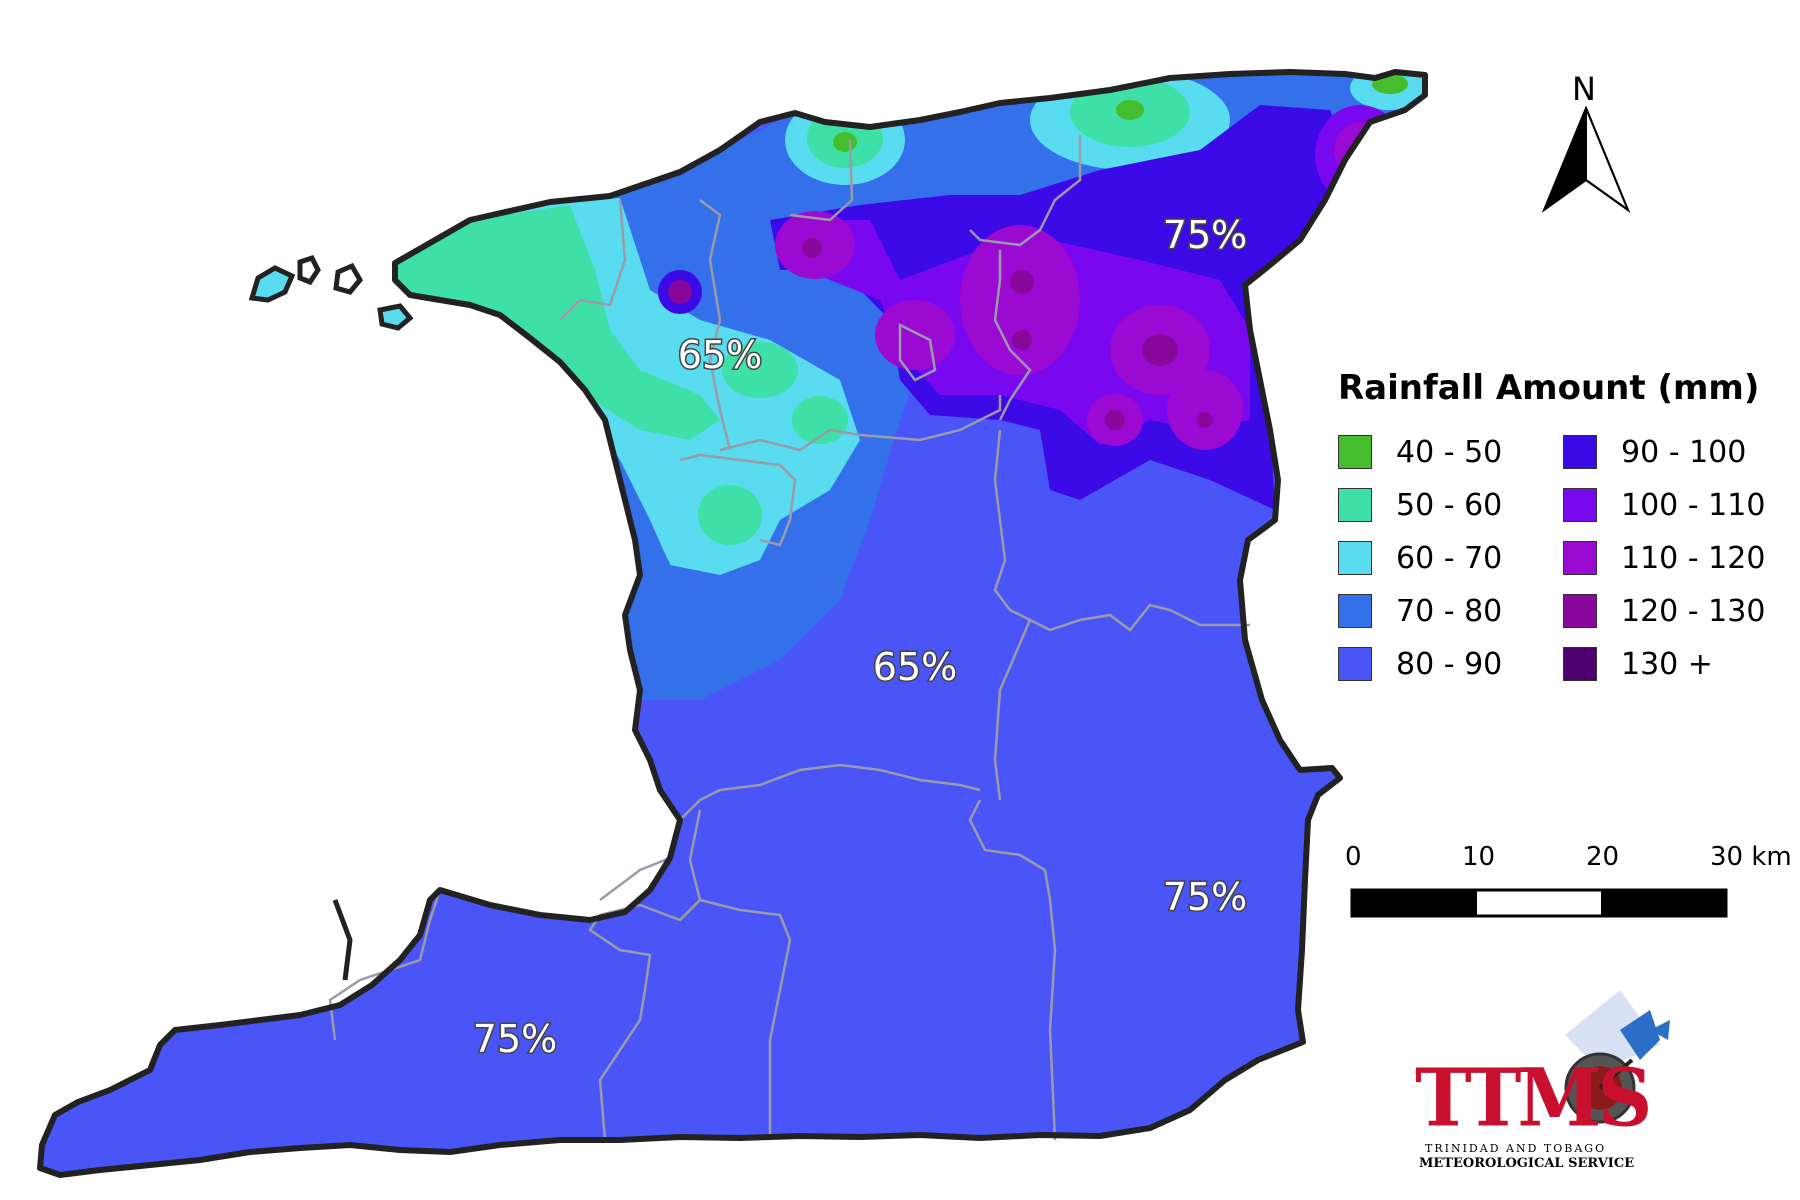  I want to click on legend-label: 80 - 90, so click(1449, 664).